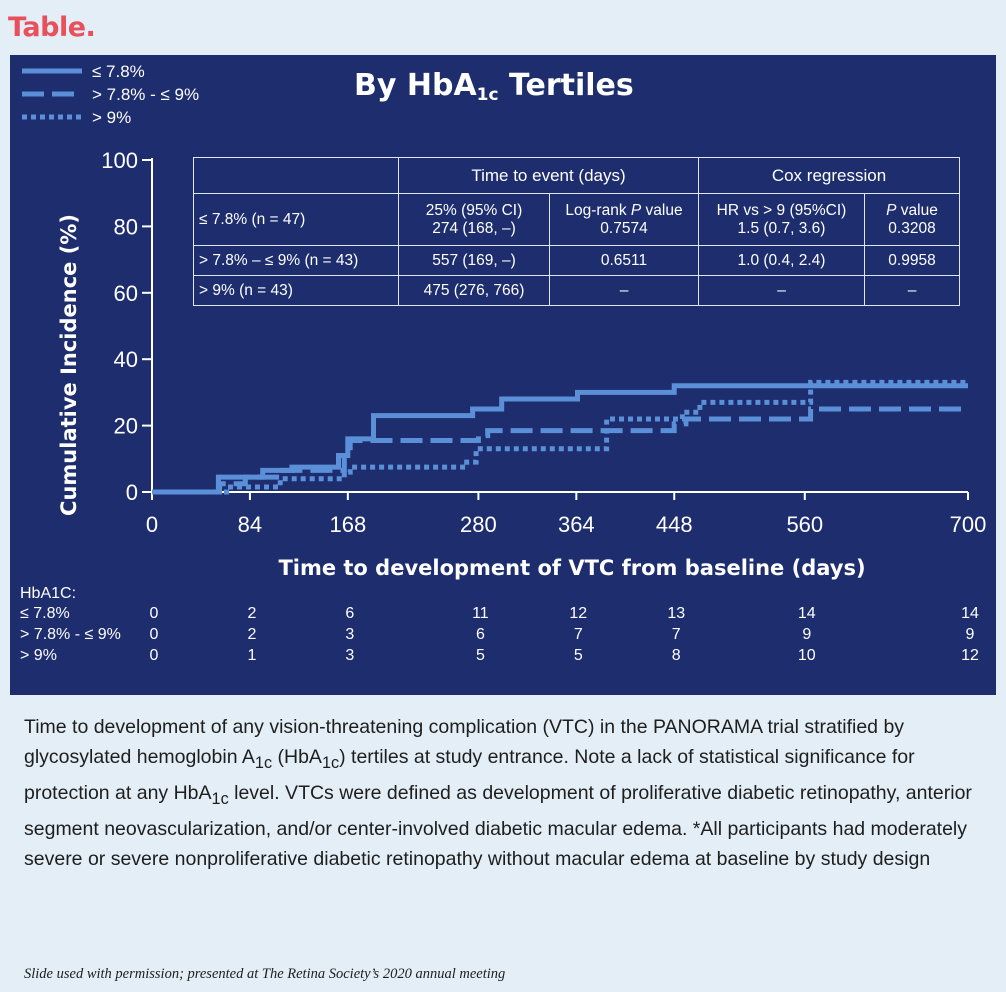  What do you see at coordinates (624, 290) in the screenshot?
I see `logrank-p-value: –` at bounding box center [624, 290].